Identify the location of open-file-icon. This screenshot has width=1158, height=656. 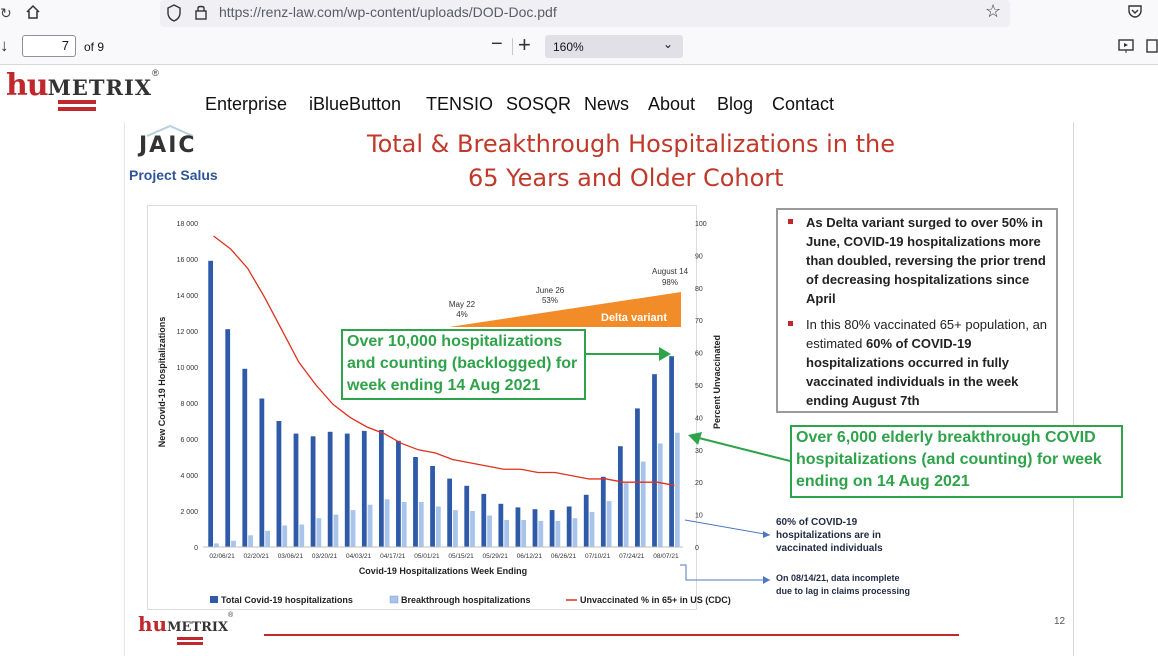
(1152, 48).